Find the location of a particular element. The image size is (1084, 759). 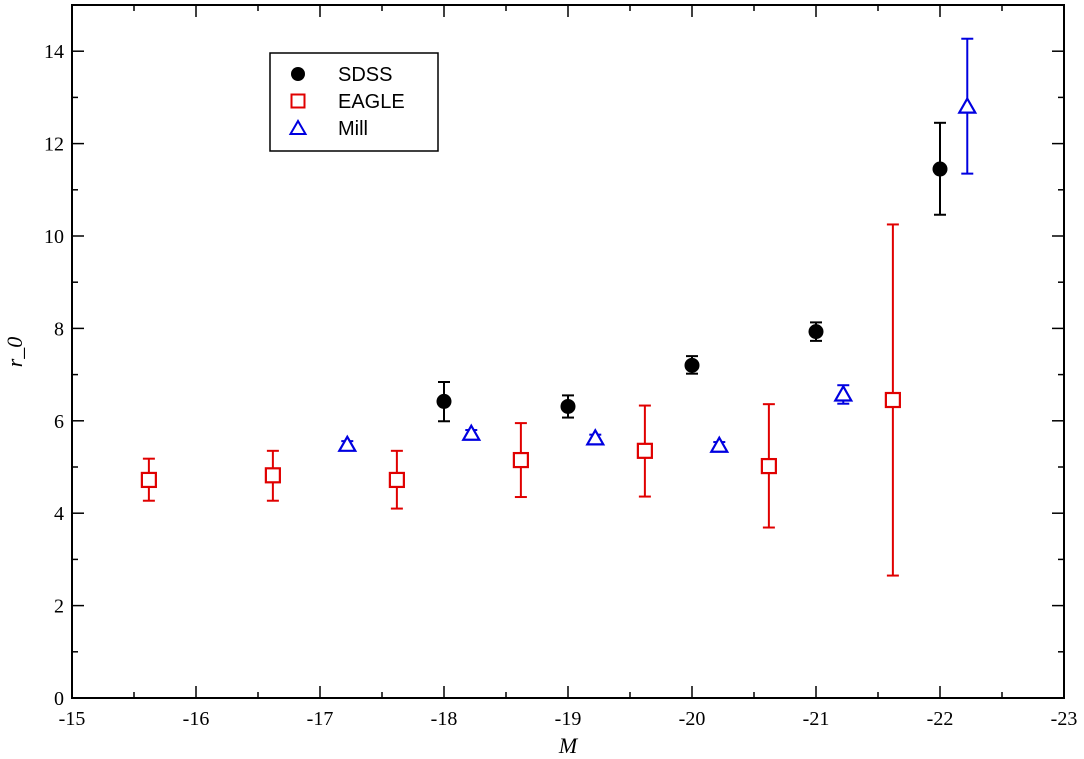

x-tick-label: -23 is located at coordinates (1064, 719).